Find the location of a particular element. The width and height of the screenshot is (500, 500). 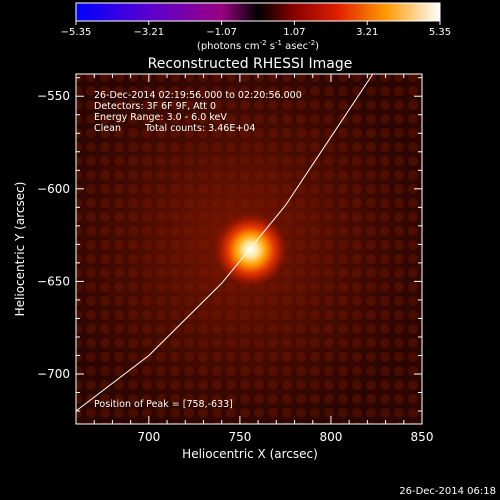

y-axis-label: Heliocentric Y (arcsec) is located at coordinates (20, 249).